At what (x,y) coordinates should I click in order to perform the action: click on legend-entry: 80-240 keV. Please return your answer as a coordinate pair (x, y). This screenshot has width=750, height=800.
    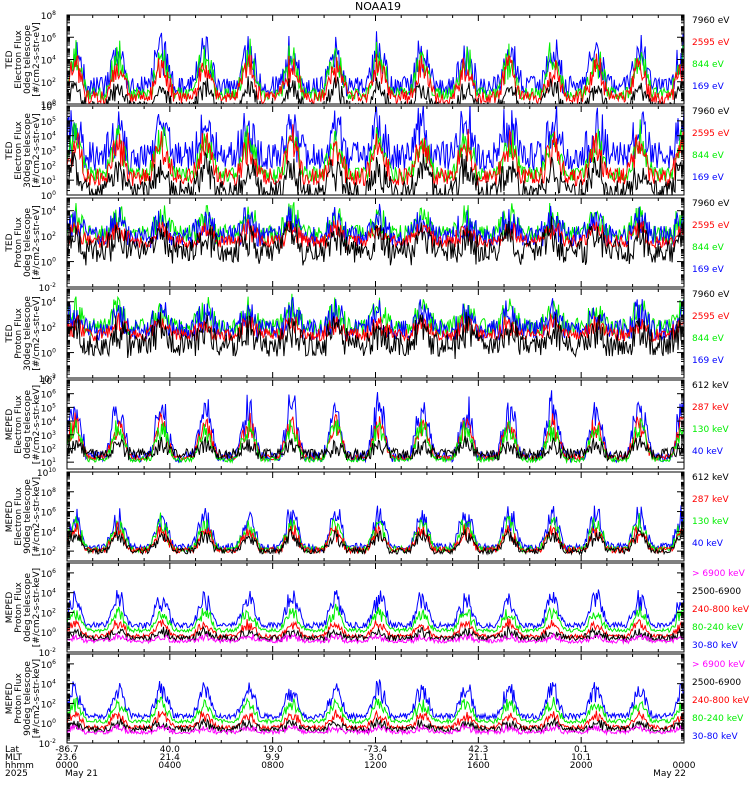
    Looking at the image, I should click on (718, 628).